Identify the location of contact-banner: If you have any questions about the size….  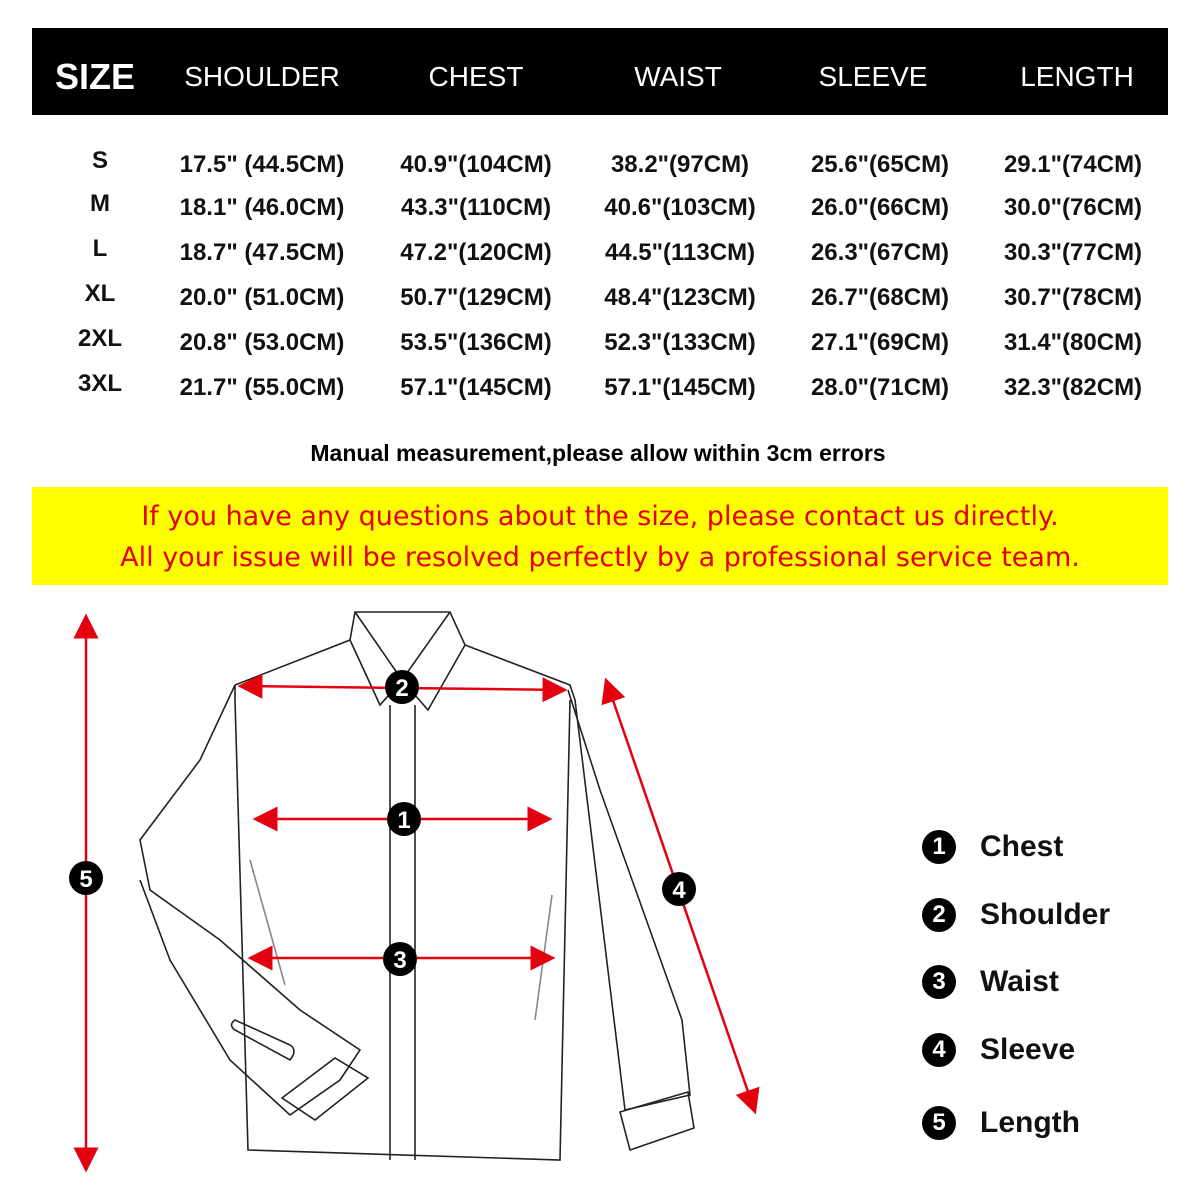
(600, 536).